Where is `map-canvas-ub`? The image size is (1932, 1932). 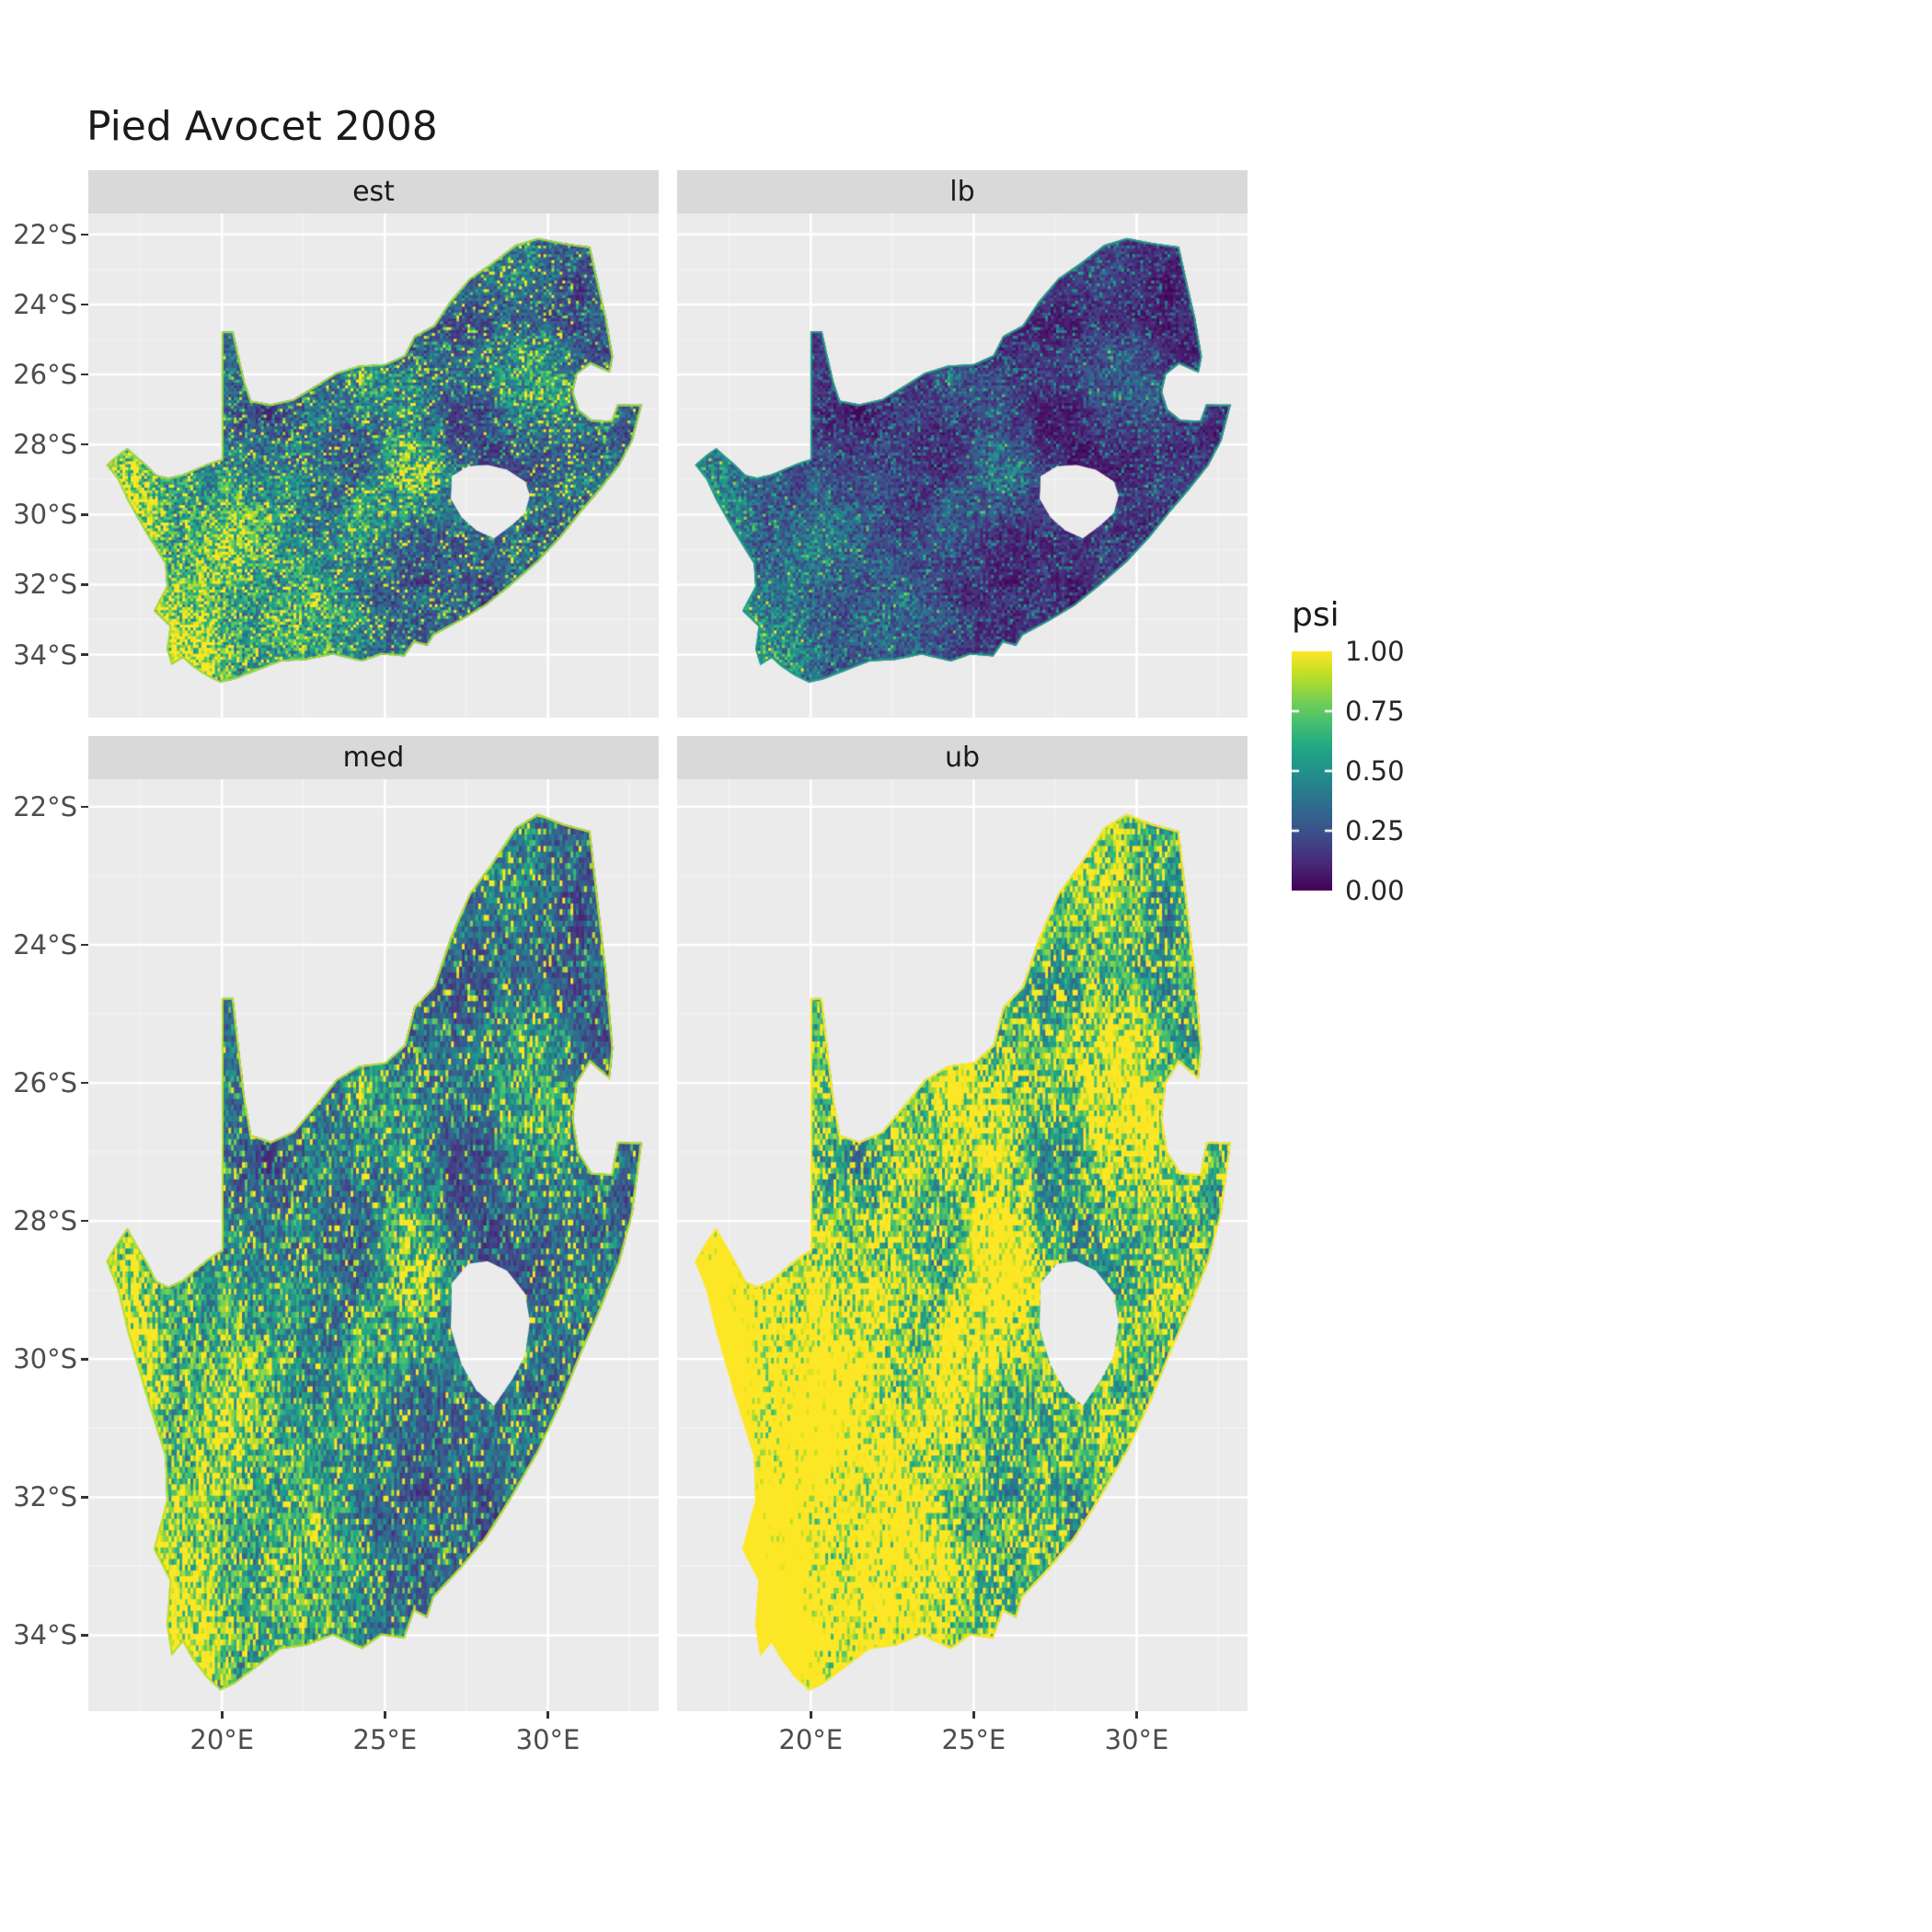
map-canvas-ub is located at coordinates (962, 1245).